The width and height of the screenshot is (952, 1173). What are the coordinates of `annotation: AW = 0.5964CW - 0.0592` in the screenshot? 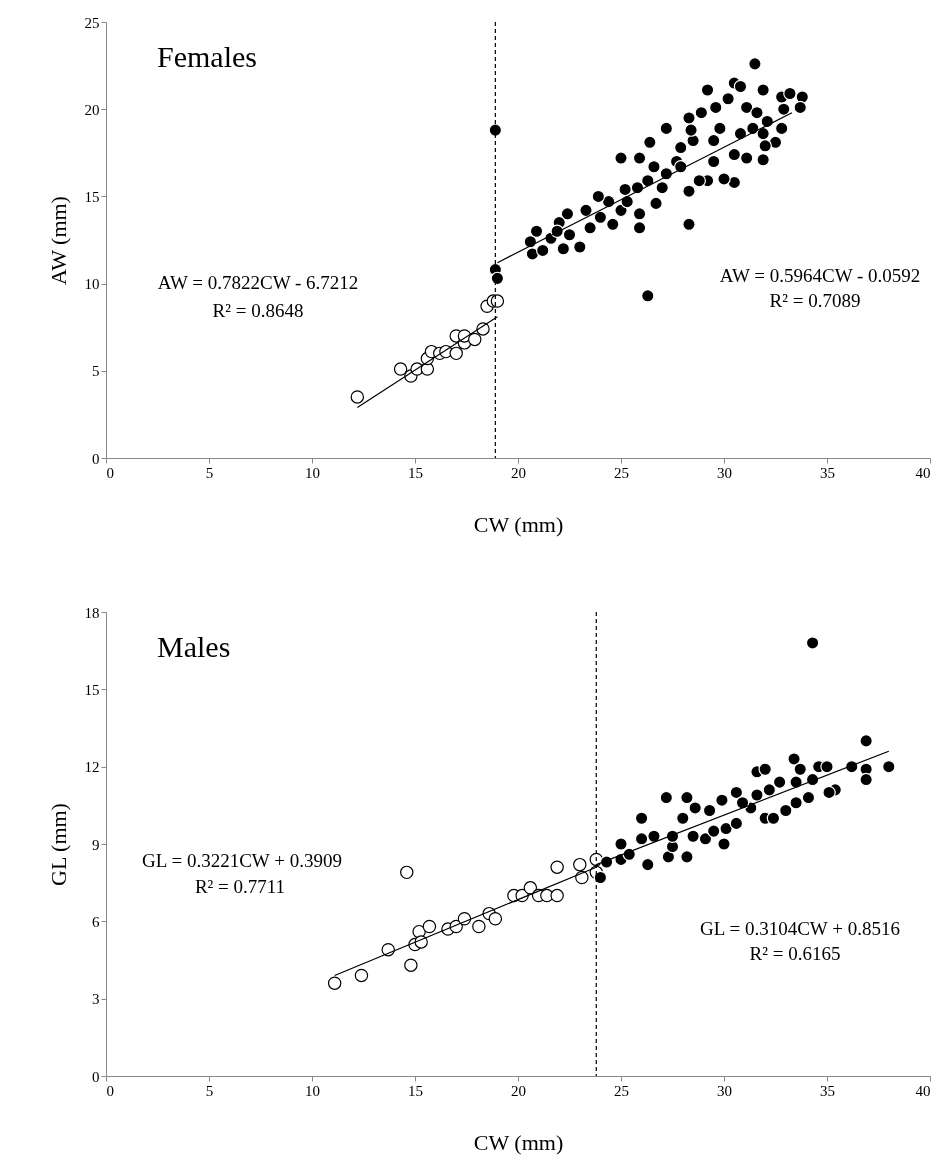 It's located at (820, 275).